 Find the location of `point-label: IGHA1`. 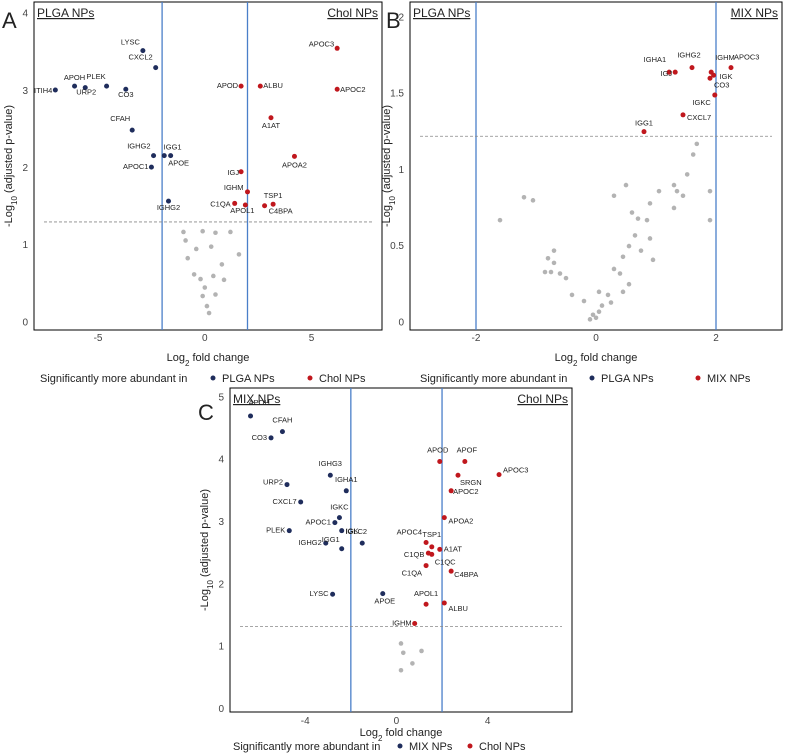

point-label: IGHA1 is located at coordinates (655, 59).